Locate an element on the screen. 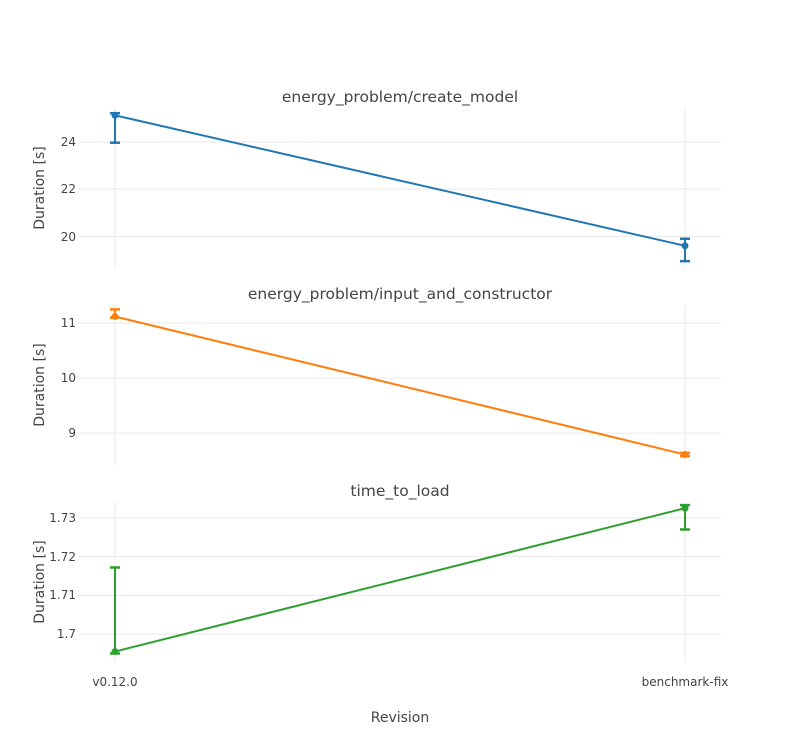 The width and height of the screenshot is (800, 750). subplot-create-model-series is located at coordinates (400, 187).